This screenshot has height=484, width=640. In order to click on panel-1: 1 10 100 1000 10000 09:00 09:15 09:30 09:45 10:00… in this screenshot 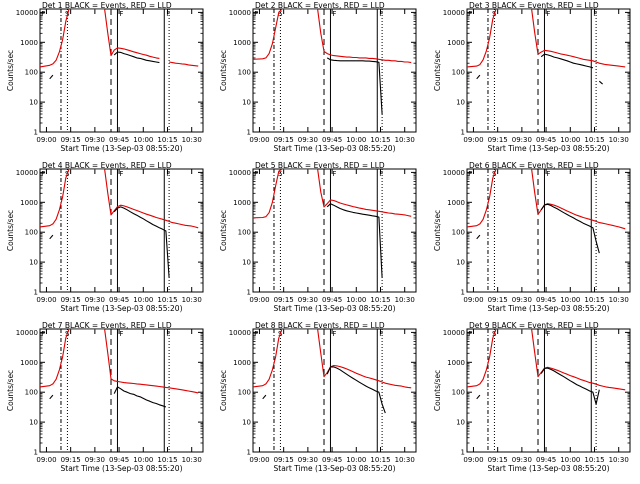, I will do `click(105, 77)`.